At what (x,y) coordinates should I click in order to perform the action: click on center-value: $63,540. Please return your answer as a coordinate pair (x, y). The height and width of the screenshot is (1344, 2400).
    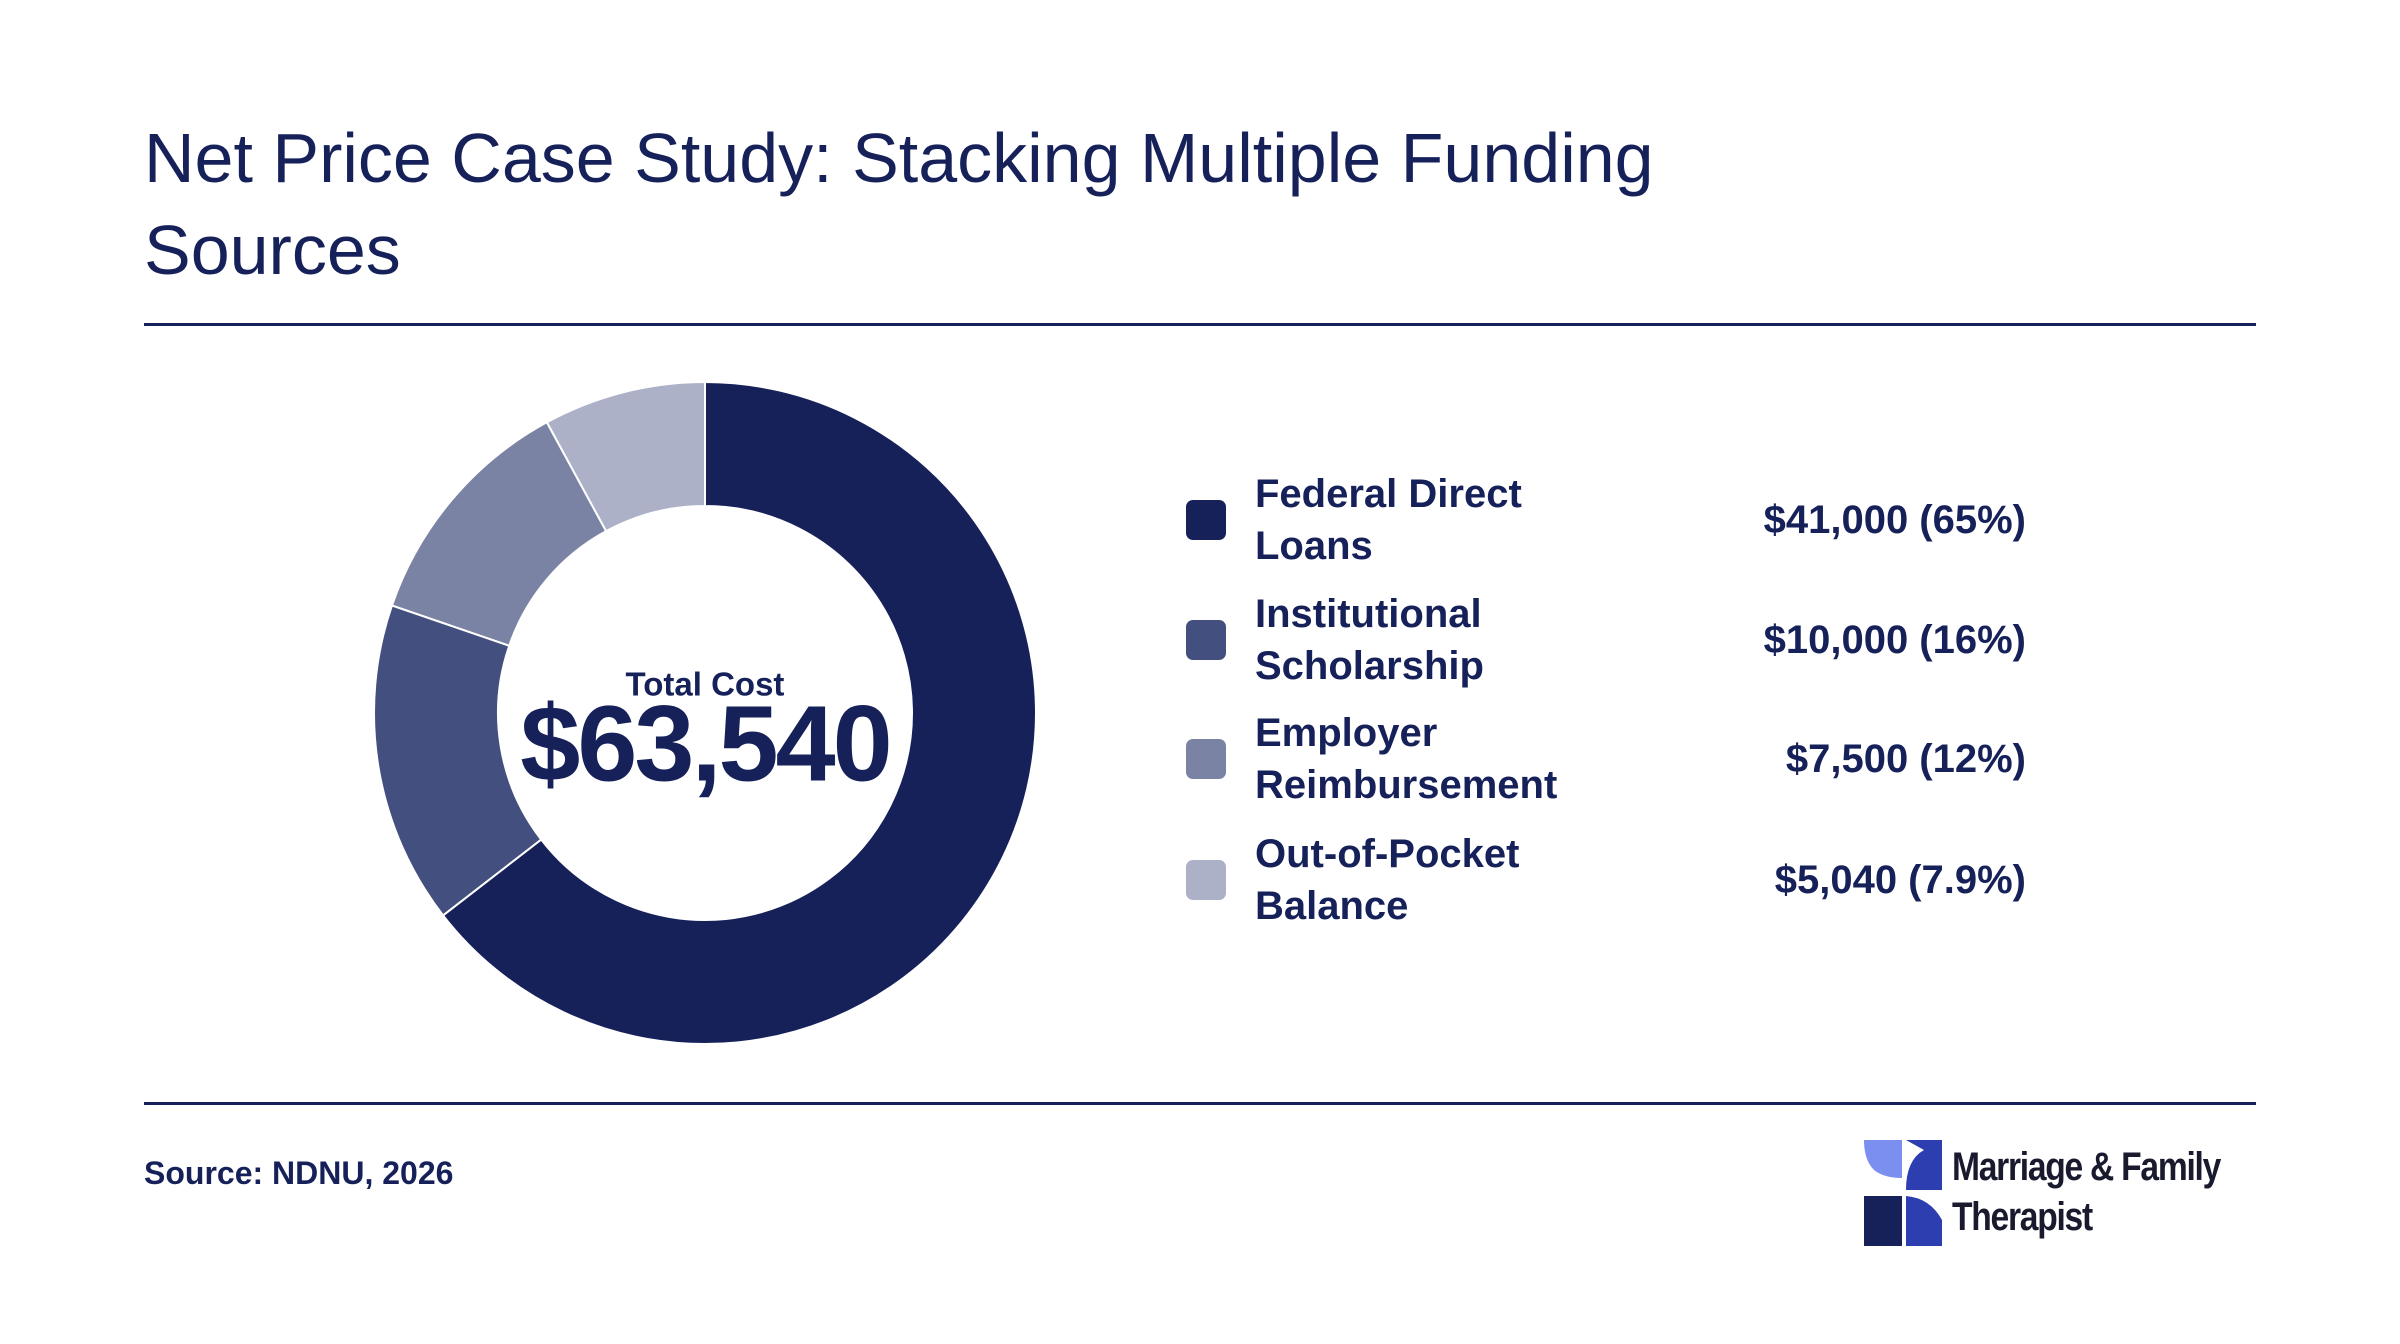
    Looking at the image, I should click on (704, 743).